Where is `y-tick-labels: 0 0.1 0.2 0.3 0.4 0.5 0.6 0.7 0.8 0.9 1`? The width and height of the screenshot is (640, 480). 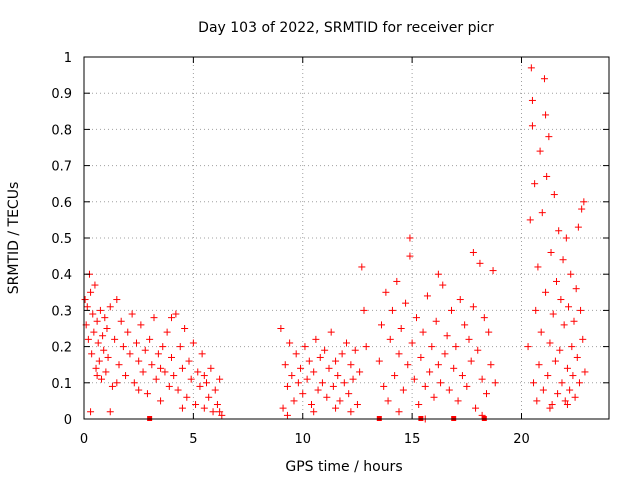
y-tick-labels: 0 0.1 0.2 0.3 0.4 0.5 0.6 0.7 0.8 0.9 1 is located at coordinates (61, 239).